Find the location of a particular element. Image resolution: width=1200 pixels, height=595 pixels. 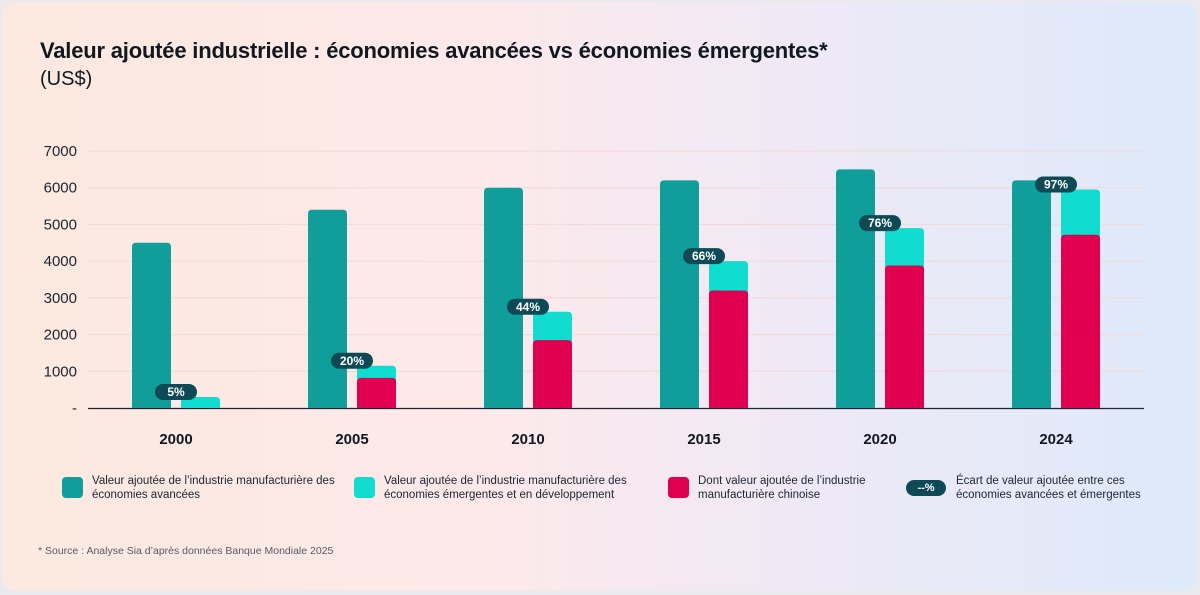

y-tick-label-3: 3000 is located at coordinates (60, 298).